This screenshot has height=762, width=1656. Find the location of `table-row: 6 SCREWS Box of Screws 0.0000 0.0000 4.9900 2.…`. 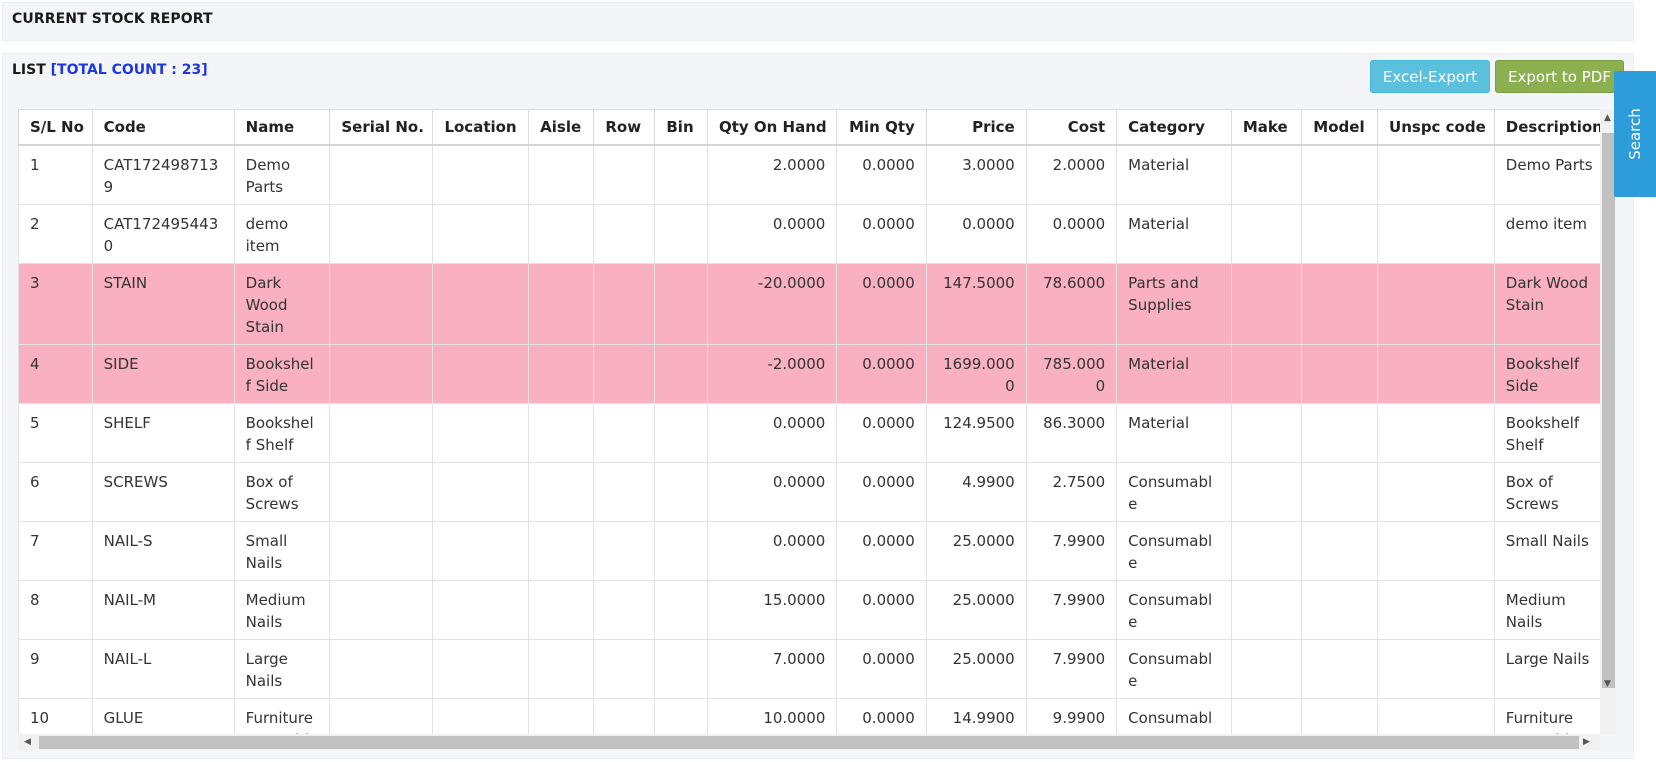

table-row: 6 SCREWS Box of Screws 0.0000 0.0000 4.9900 2.… is located at coordinates (817, 492).